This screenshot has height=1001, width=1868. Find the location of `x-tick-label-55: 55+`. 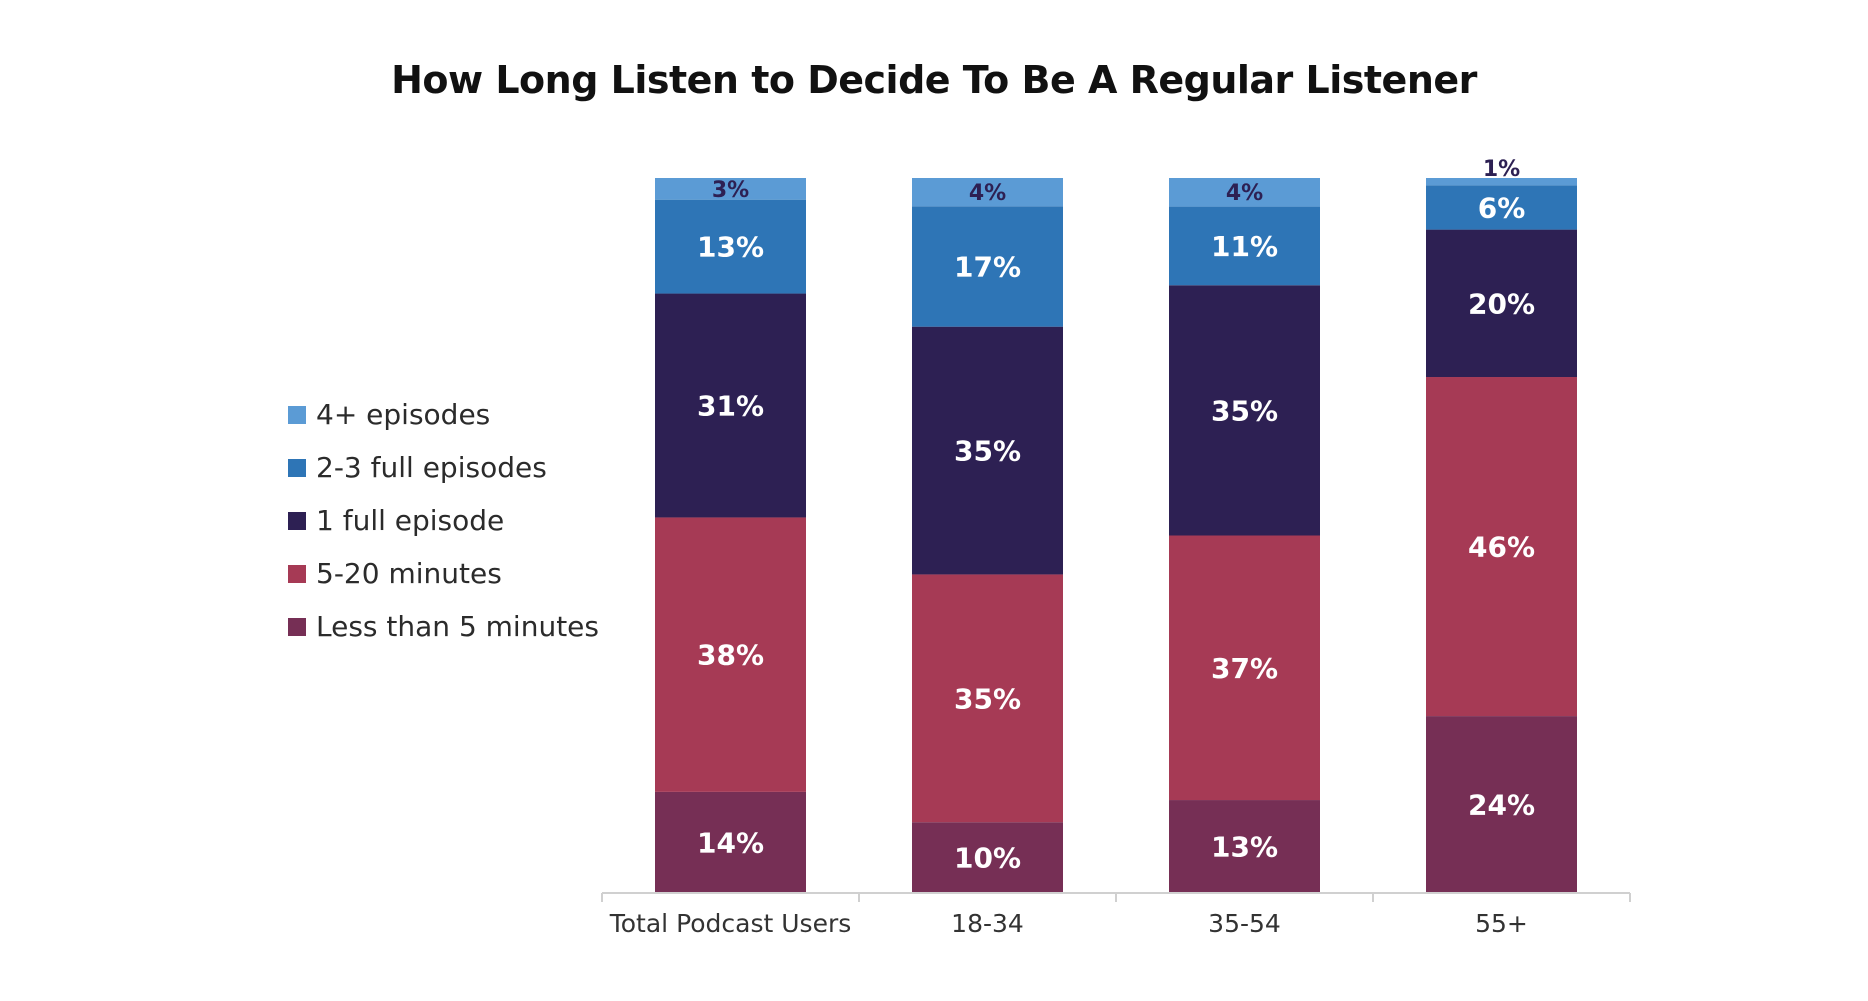

x-tick-label-55: 55+ is located at coordinates (1501, 923).